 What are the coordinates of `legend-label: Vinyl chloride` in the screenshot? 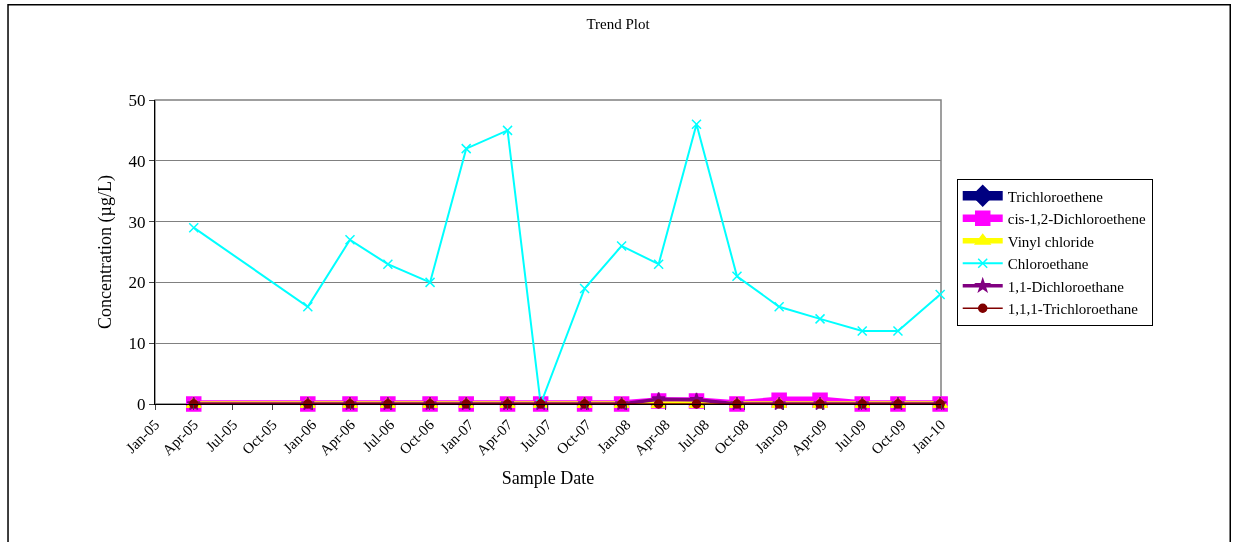 It's located at (1051, 241).